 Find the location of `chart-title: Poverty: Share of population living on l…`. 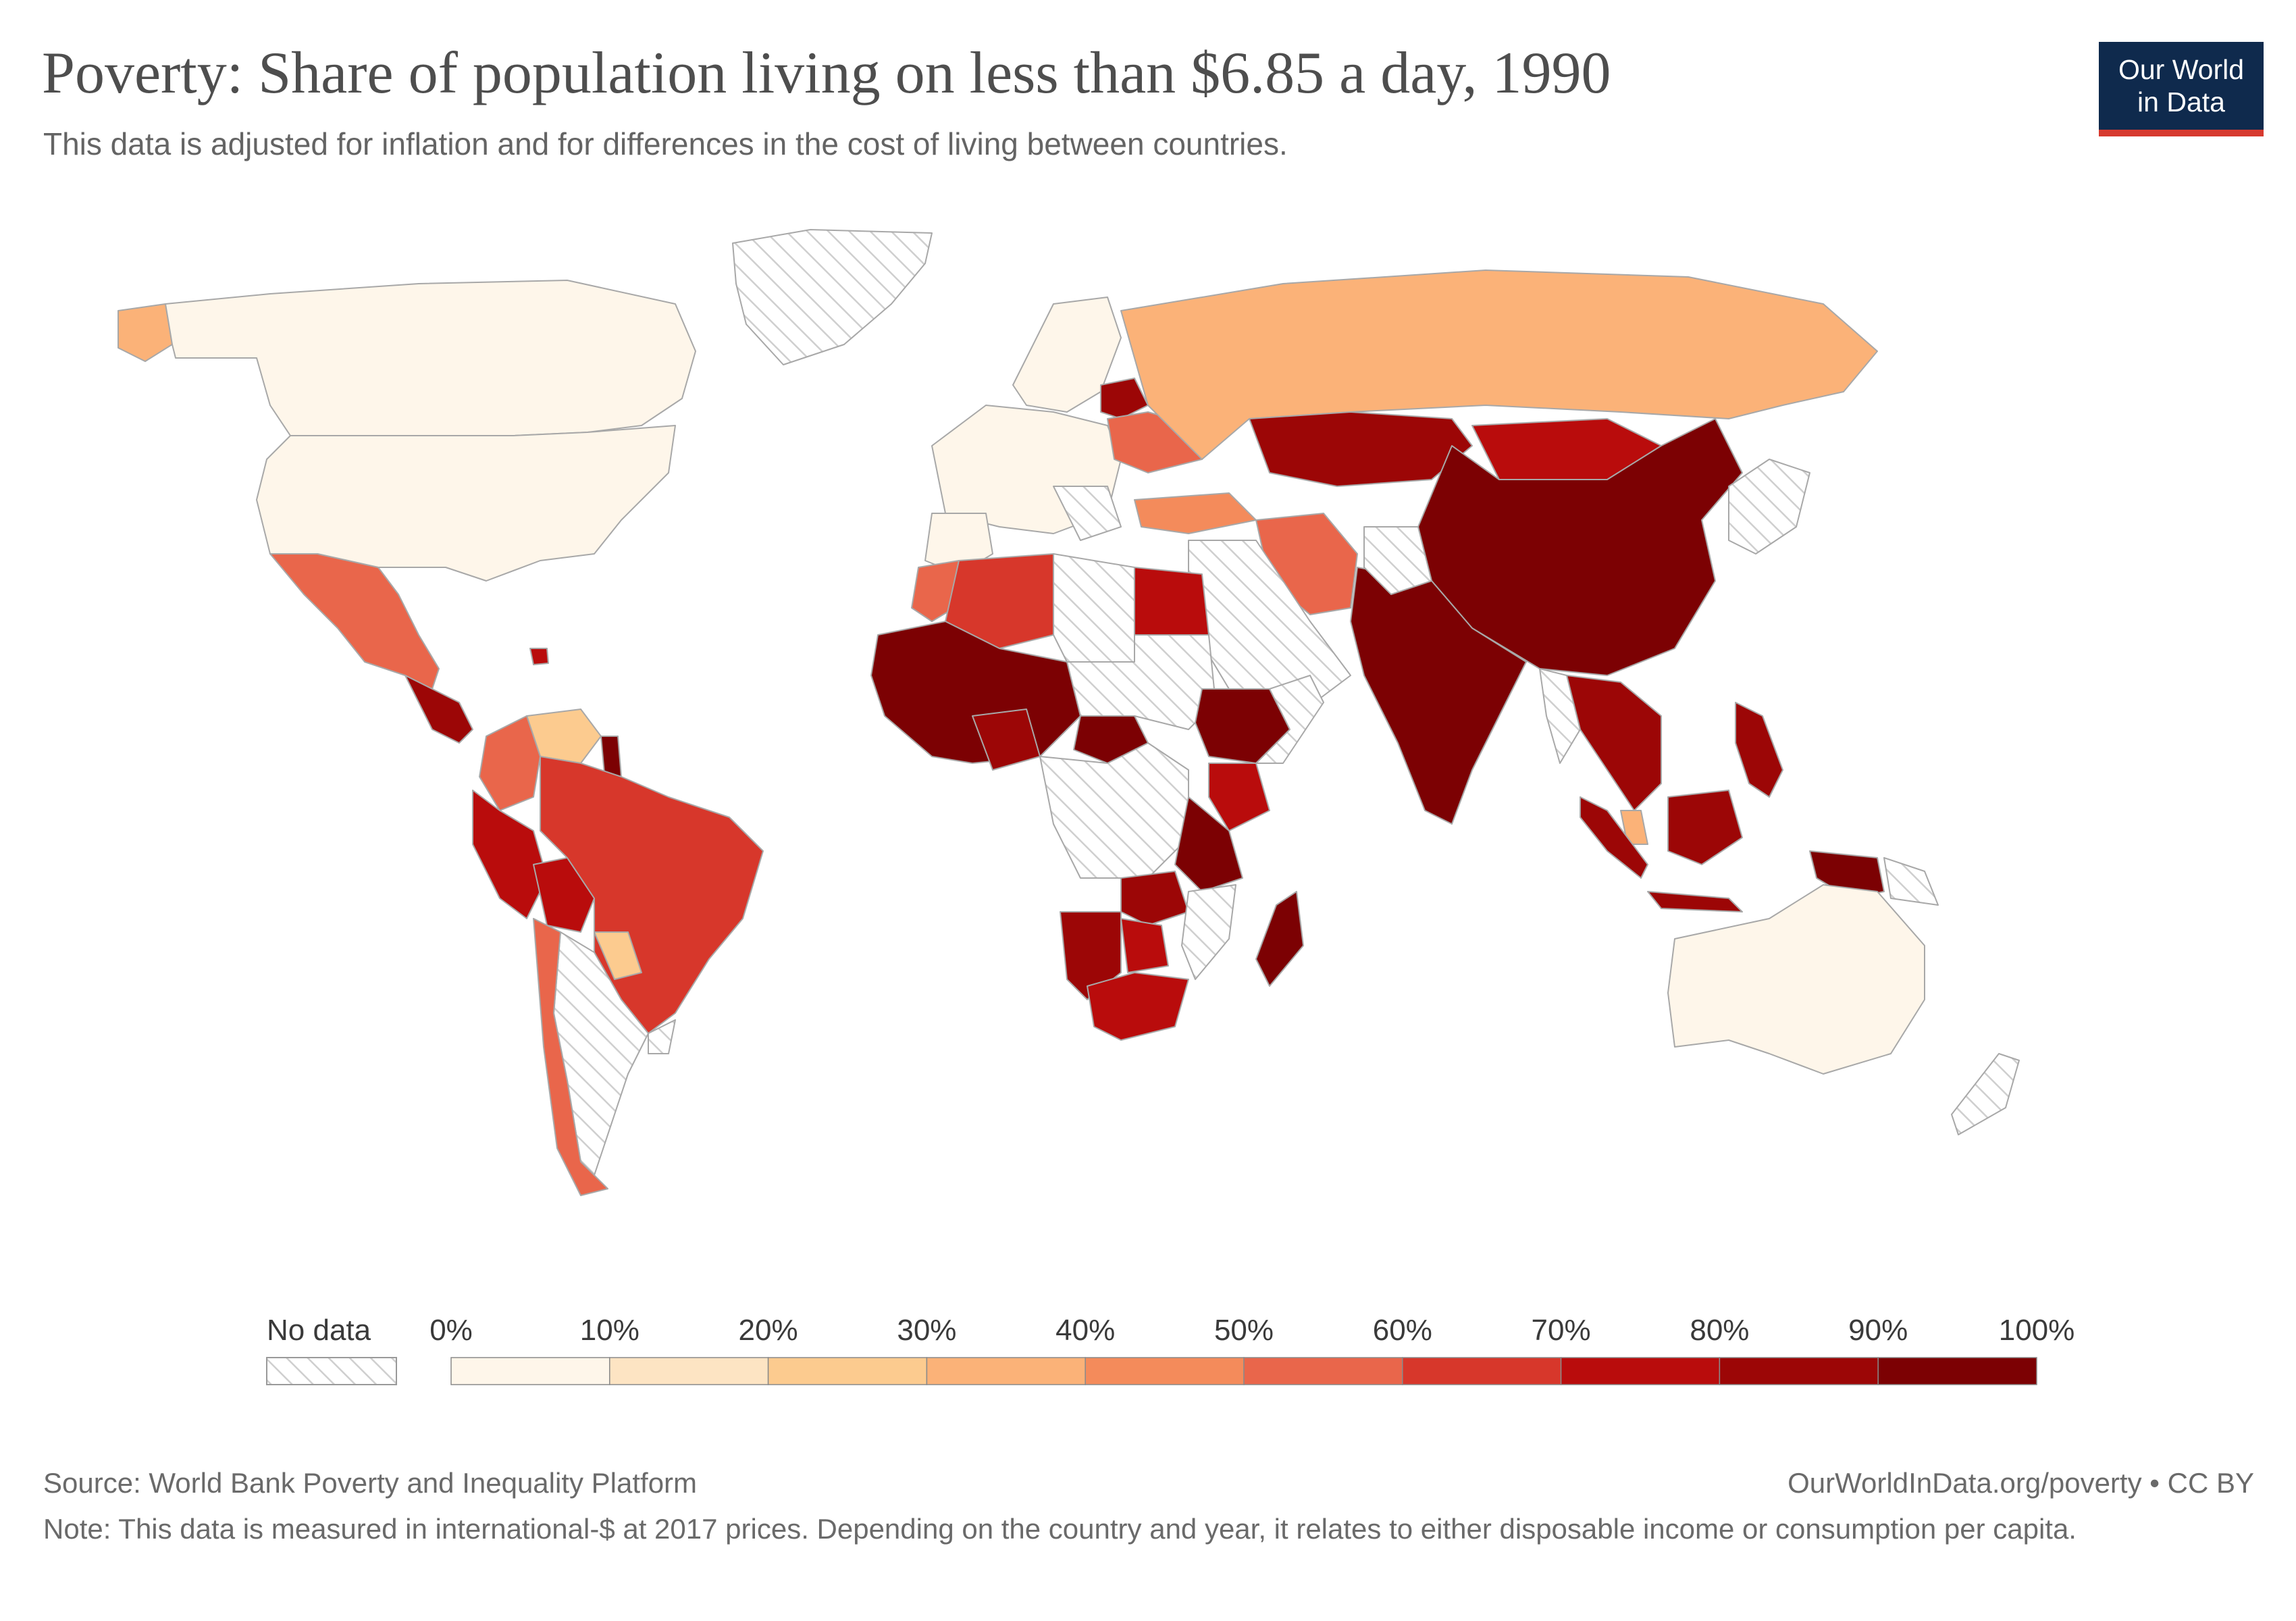

chart-title: Poverty: Share of population living on l… is located at coordinates (826, 73).